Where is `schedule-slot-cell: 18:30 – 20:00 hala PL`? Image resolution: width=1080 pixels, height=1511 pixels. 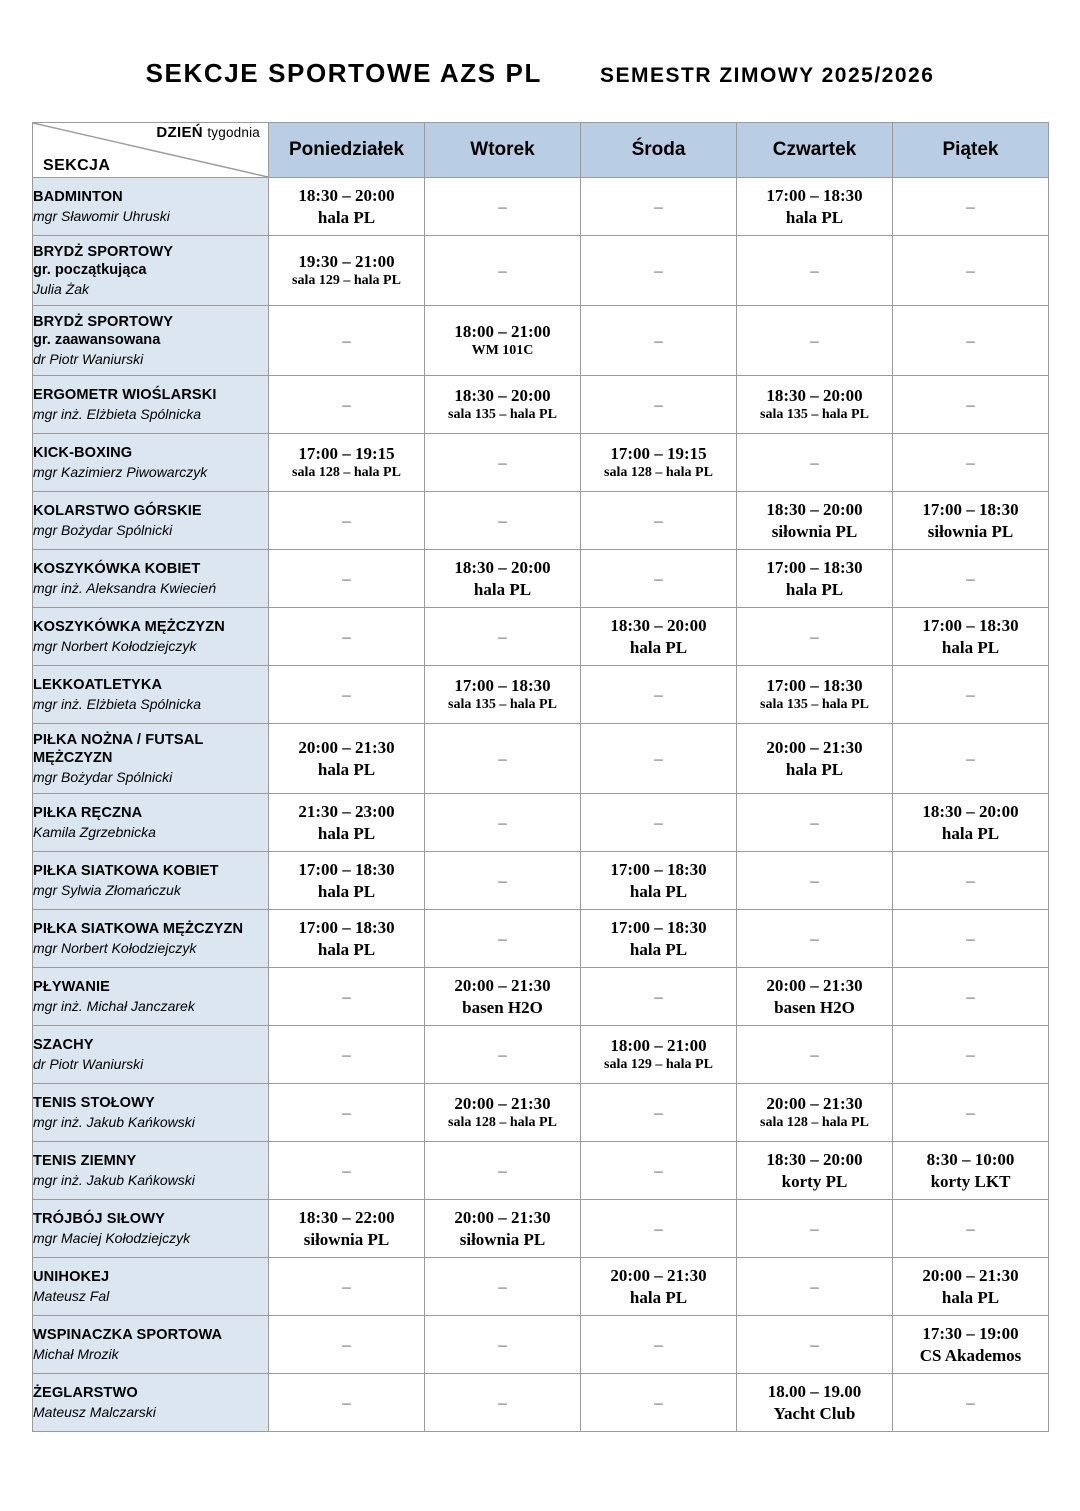
schedule-slot-cell: 18:30 – 20:00 hala PL is located at coordinates (346, 206).